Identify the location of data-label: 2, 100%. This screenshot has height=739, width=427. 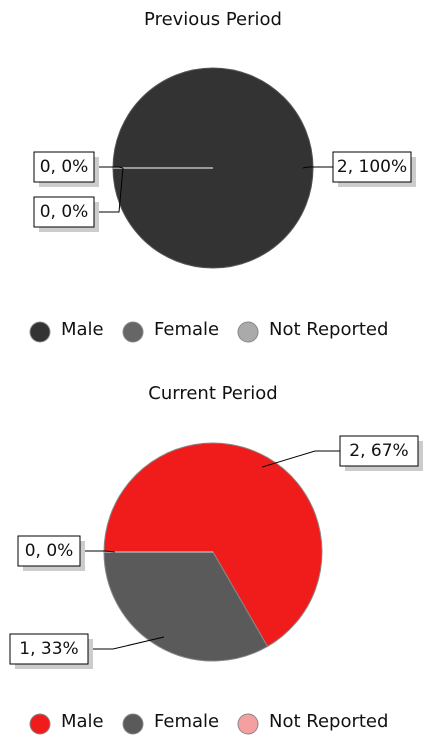
(372, 167).